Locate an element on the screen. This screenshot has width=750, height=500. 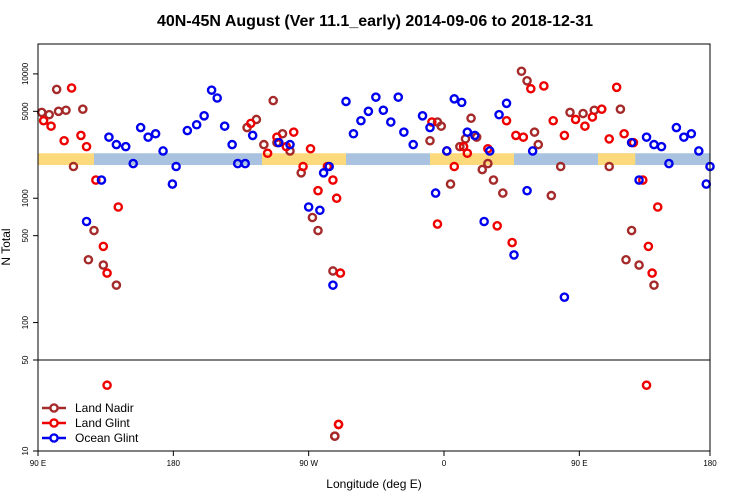
y-tick-label: 10000 is located at coordinates (25, 73).